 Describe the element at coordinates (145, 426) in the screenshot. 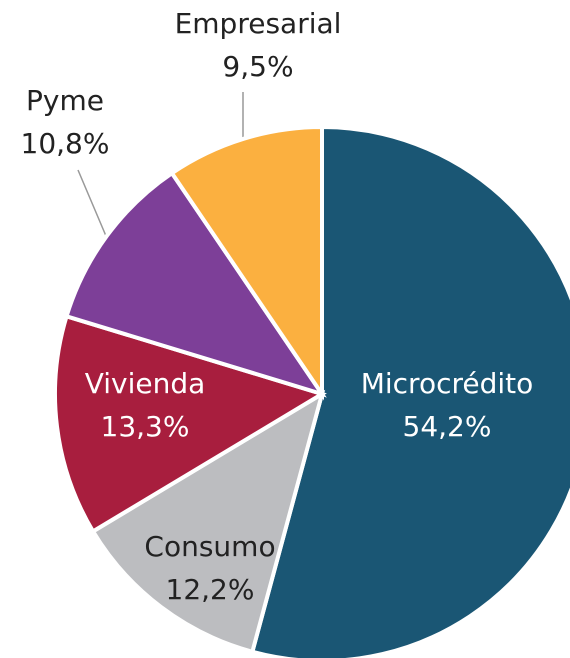

I see `value-label: 13,3%` at that location.